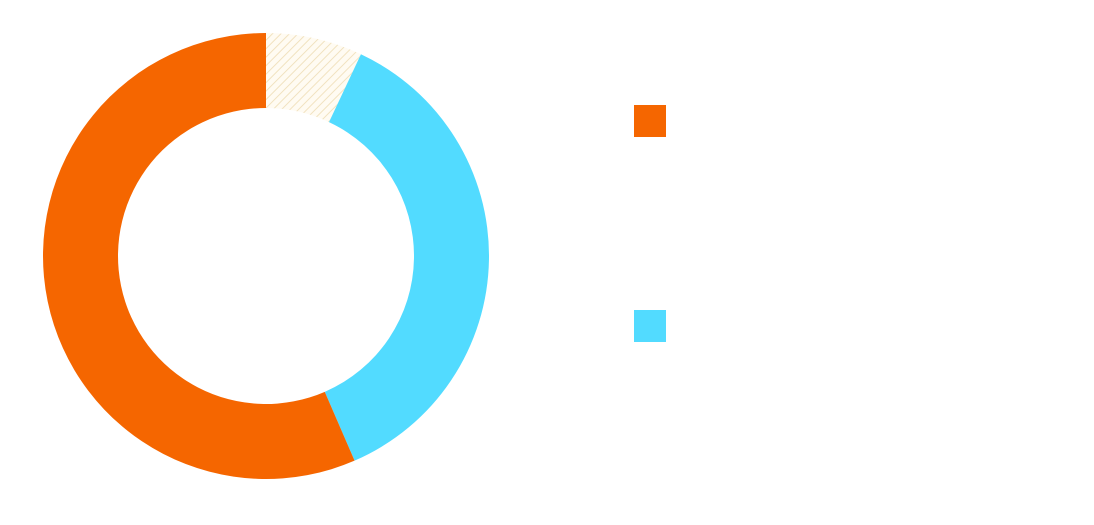 This screenshot has height=525, width=1094. I want to click on legend, so click(650, 223).